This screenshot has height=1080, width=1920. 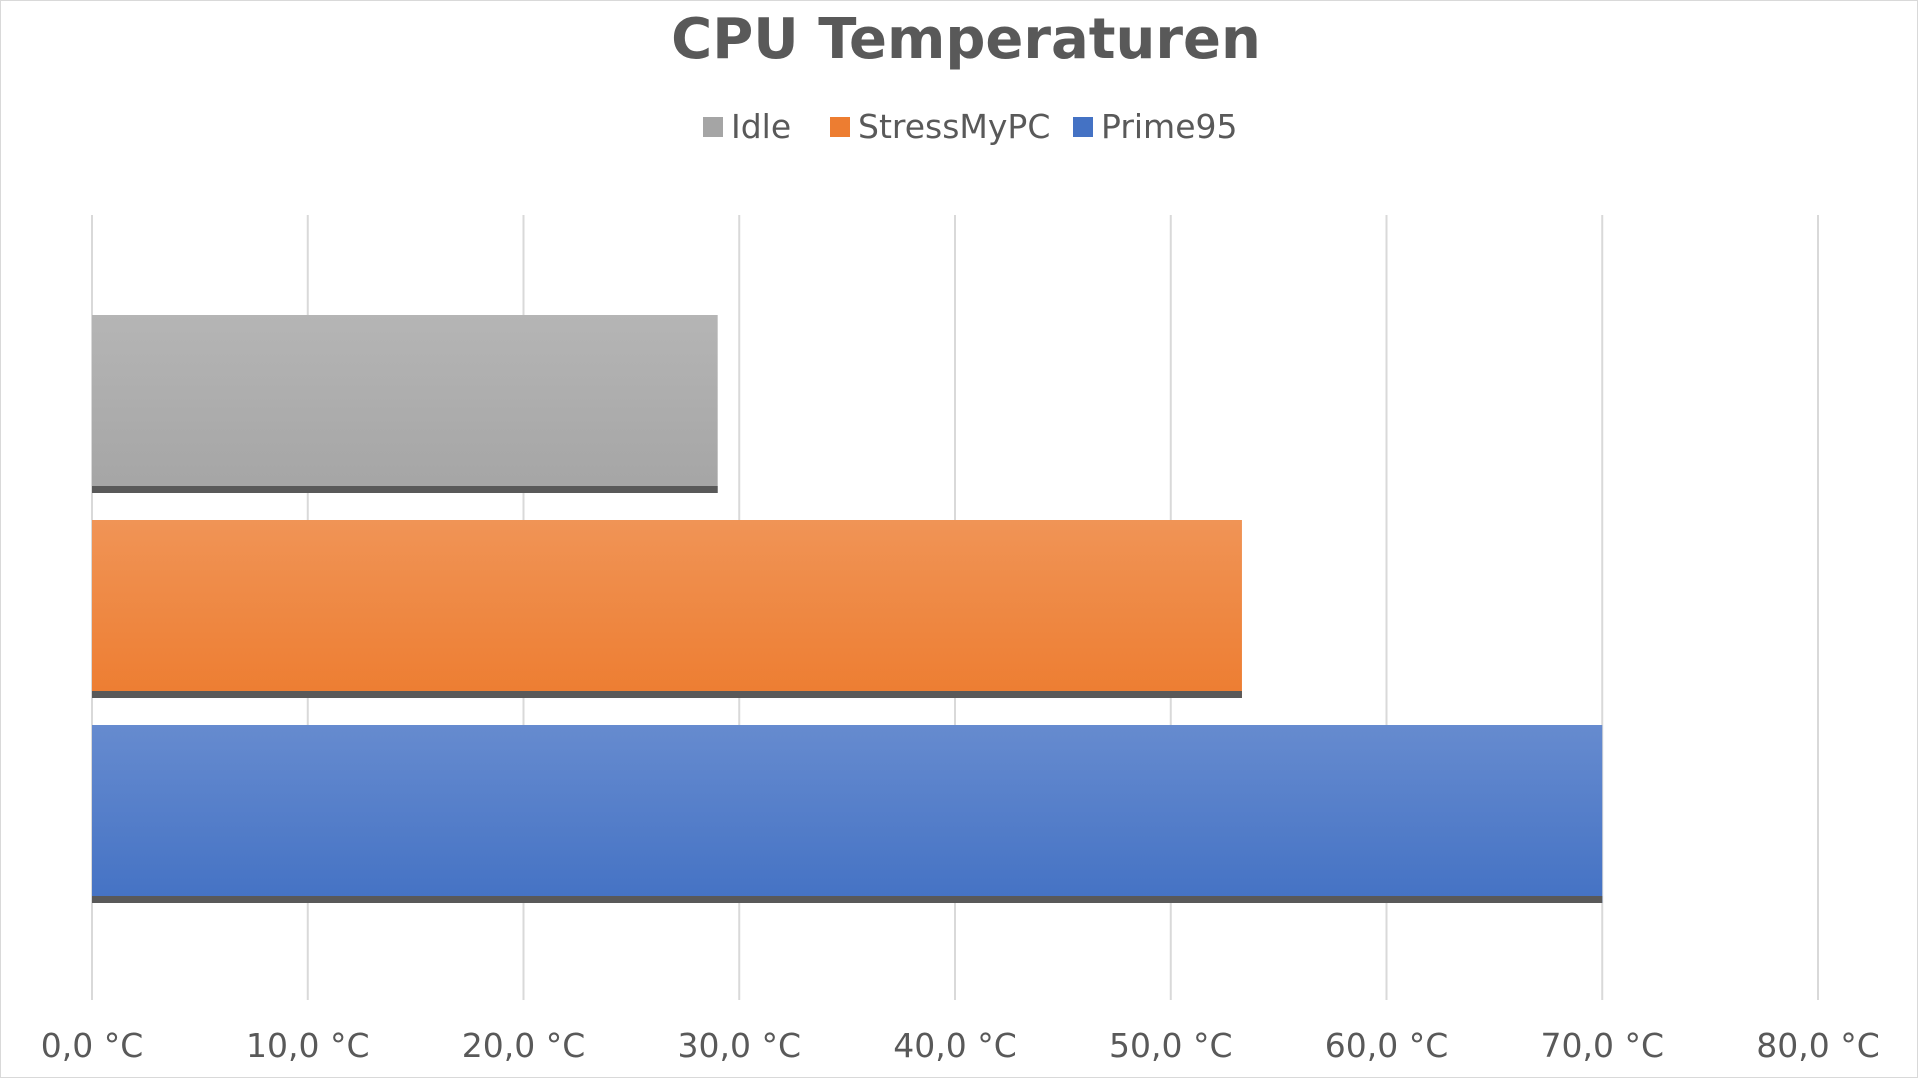 What do you see at coordinates (92, 1045) in the screenshot?
I see `x-tick-label: 0,0 °C` at bounding box center [92, 1045].